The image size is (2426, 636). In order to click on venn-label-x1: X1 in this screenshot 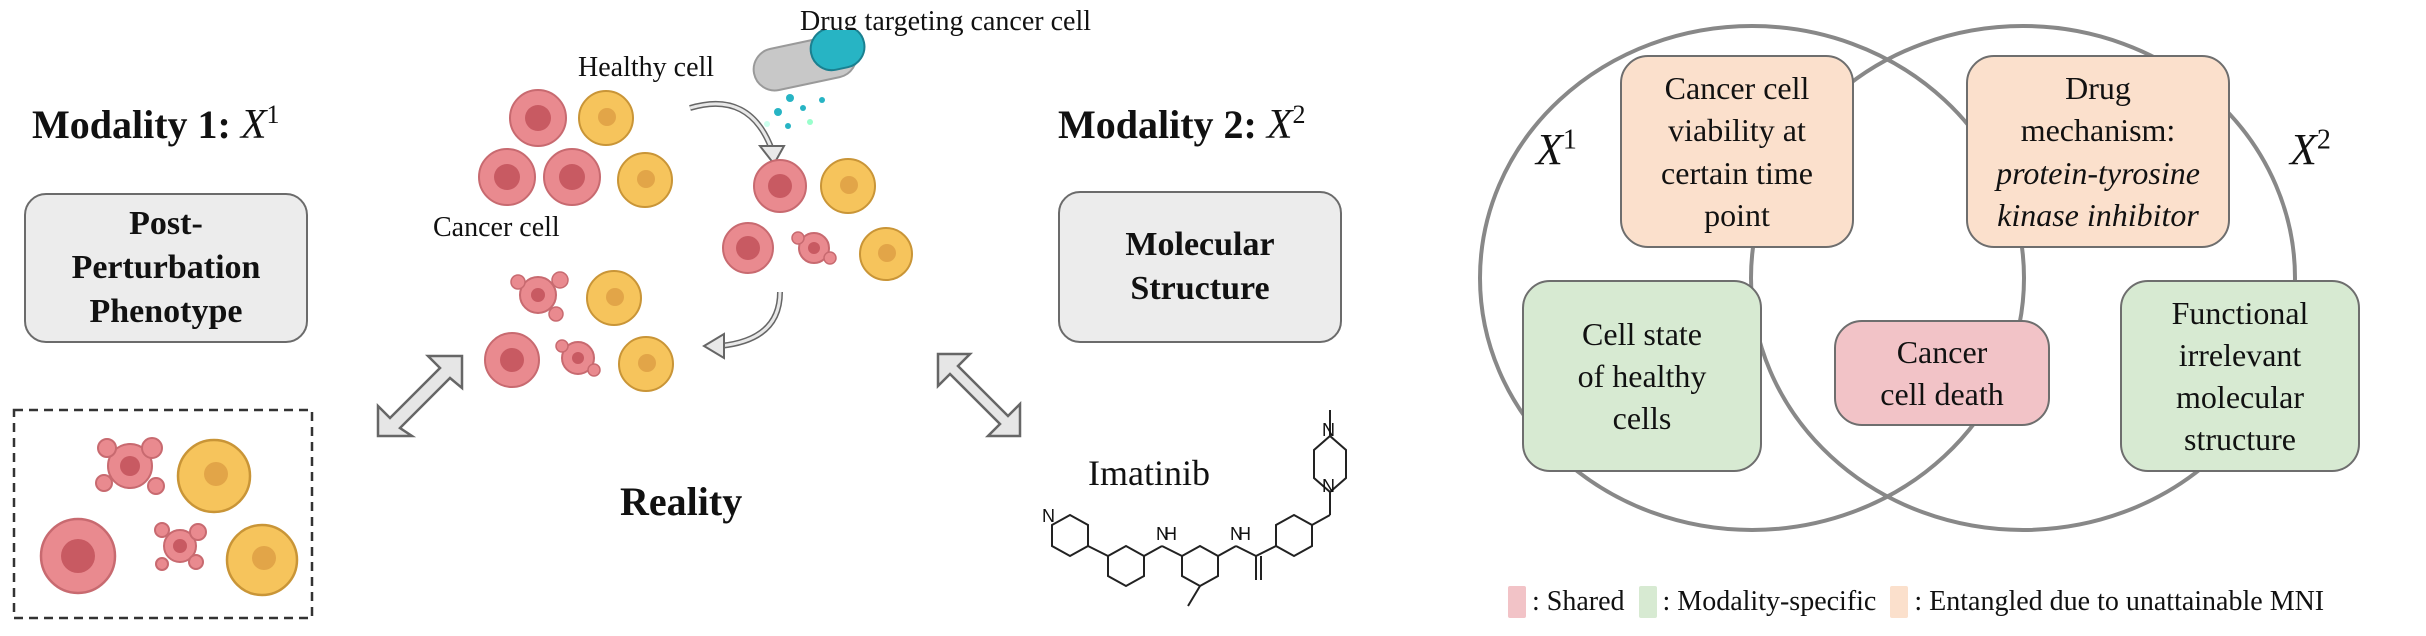, I will do `click(1556, 149)`.